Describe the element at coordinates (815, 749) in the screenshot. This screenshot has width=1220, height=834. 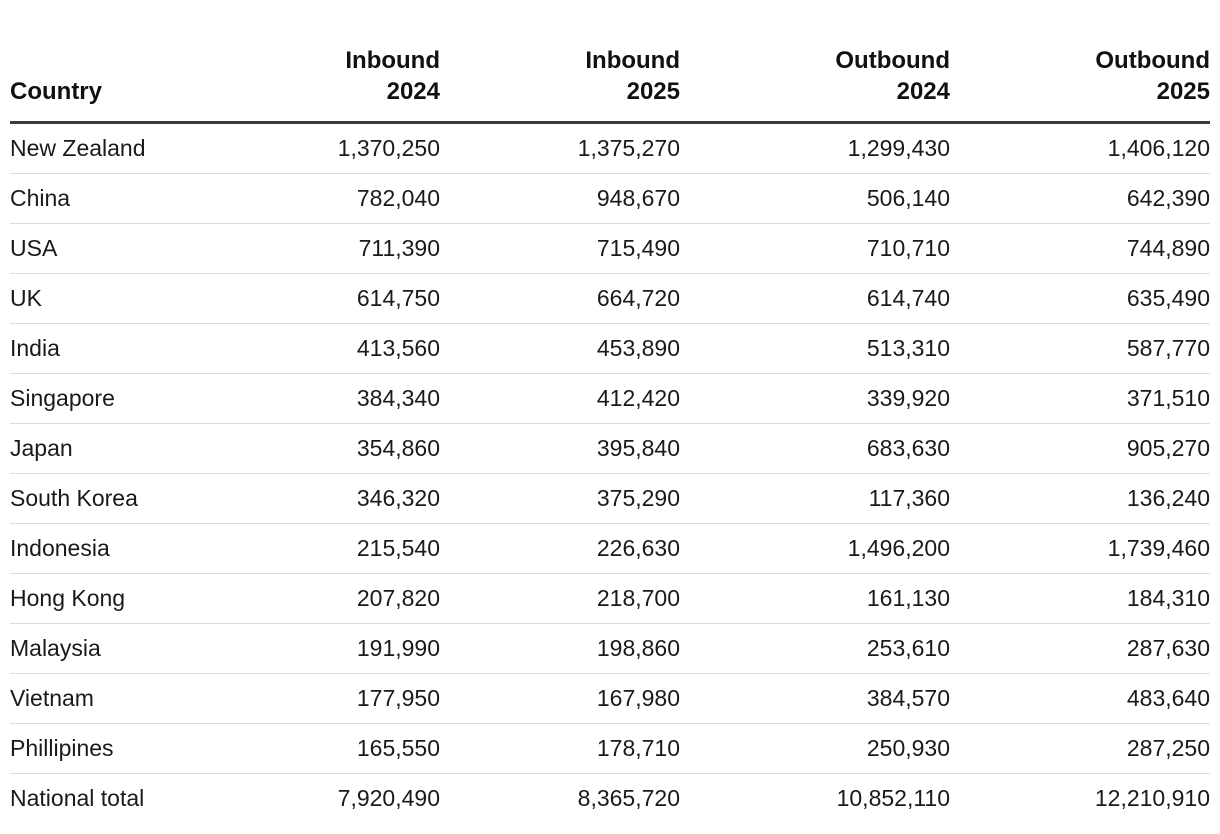
I see `value-cell: 250,930` at that location.